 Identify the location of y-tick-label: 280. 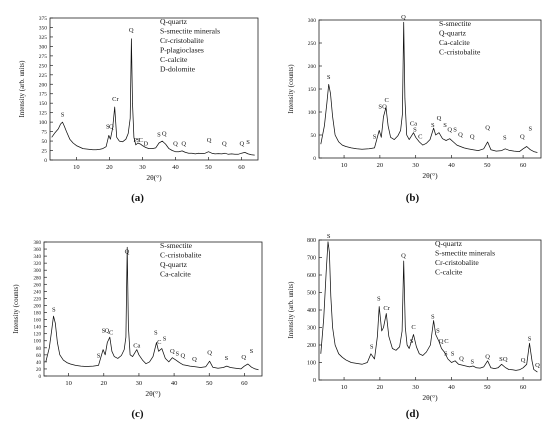
(38, 278).